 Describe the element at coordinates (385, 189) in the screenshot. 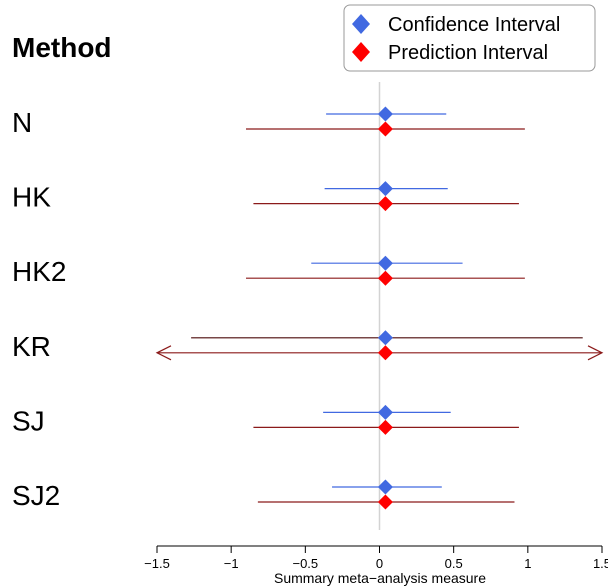

I see `ci-marker-hk` at that location.